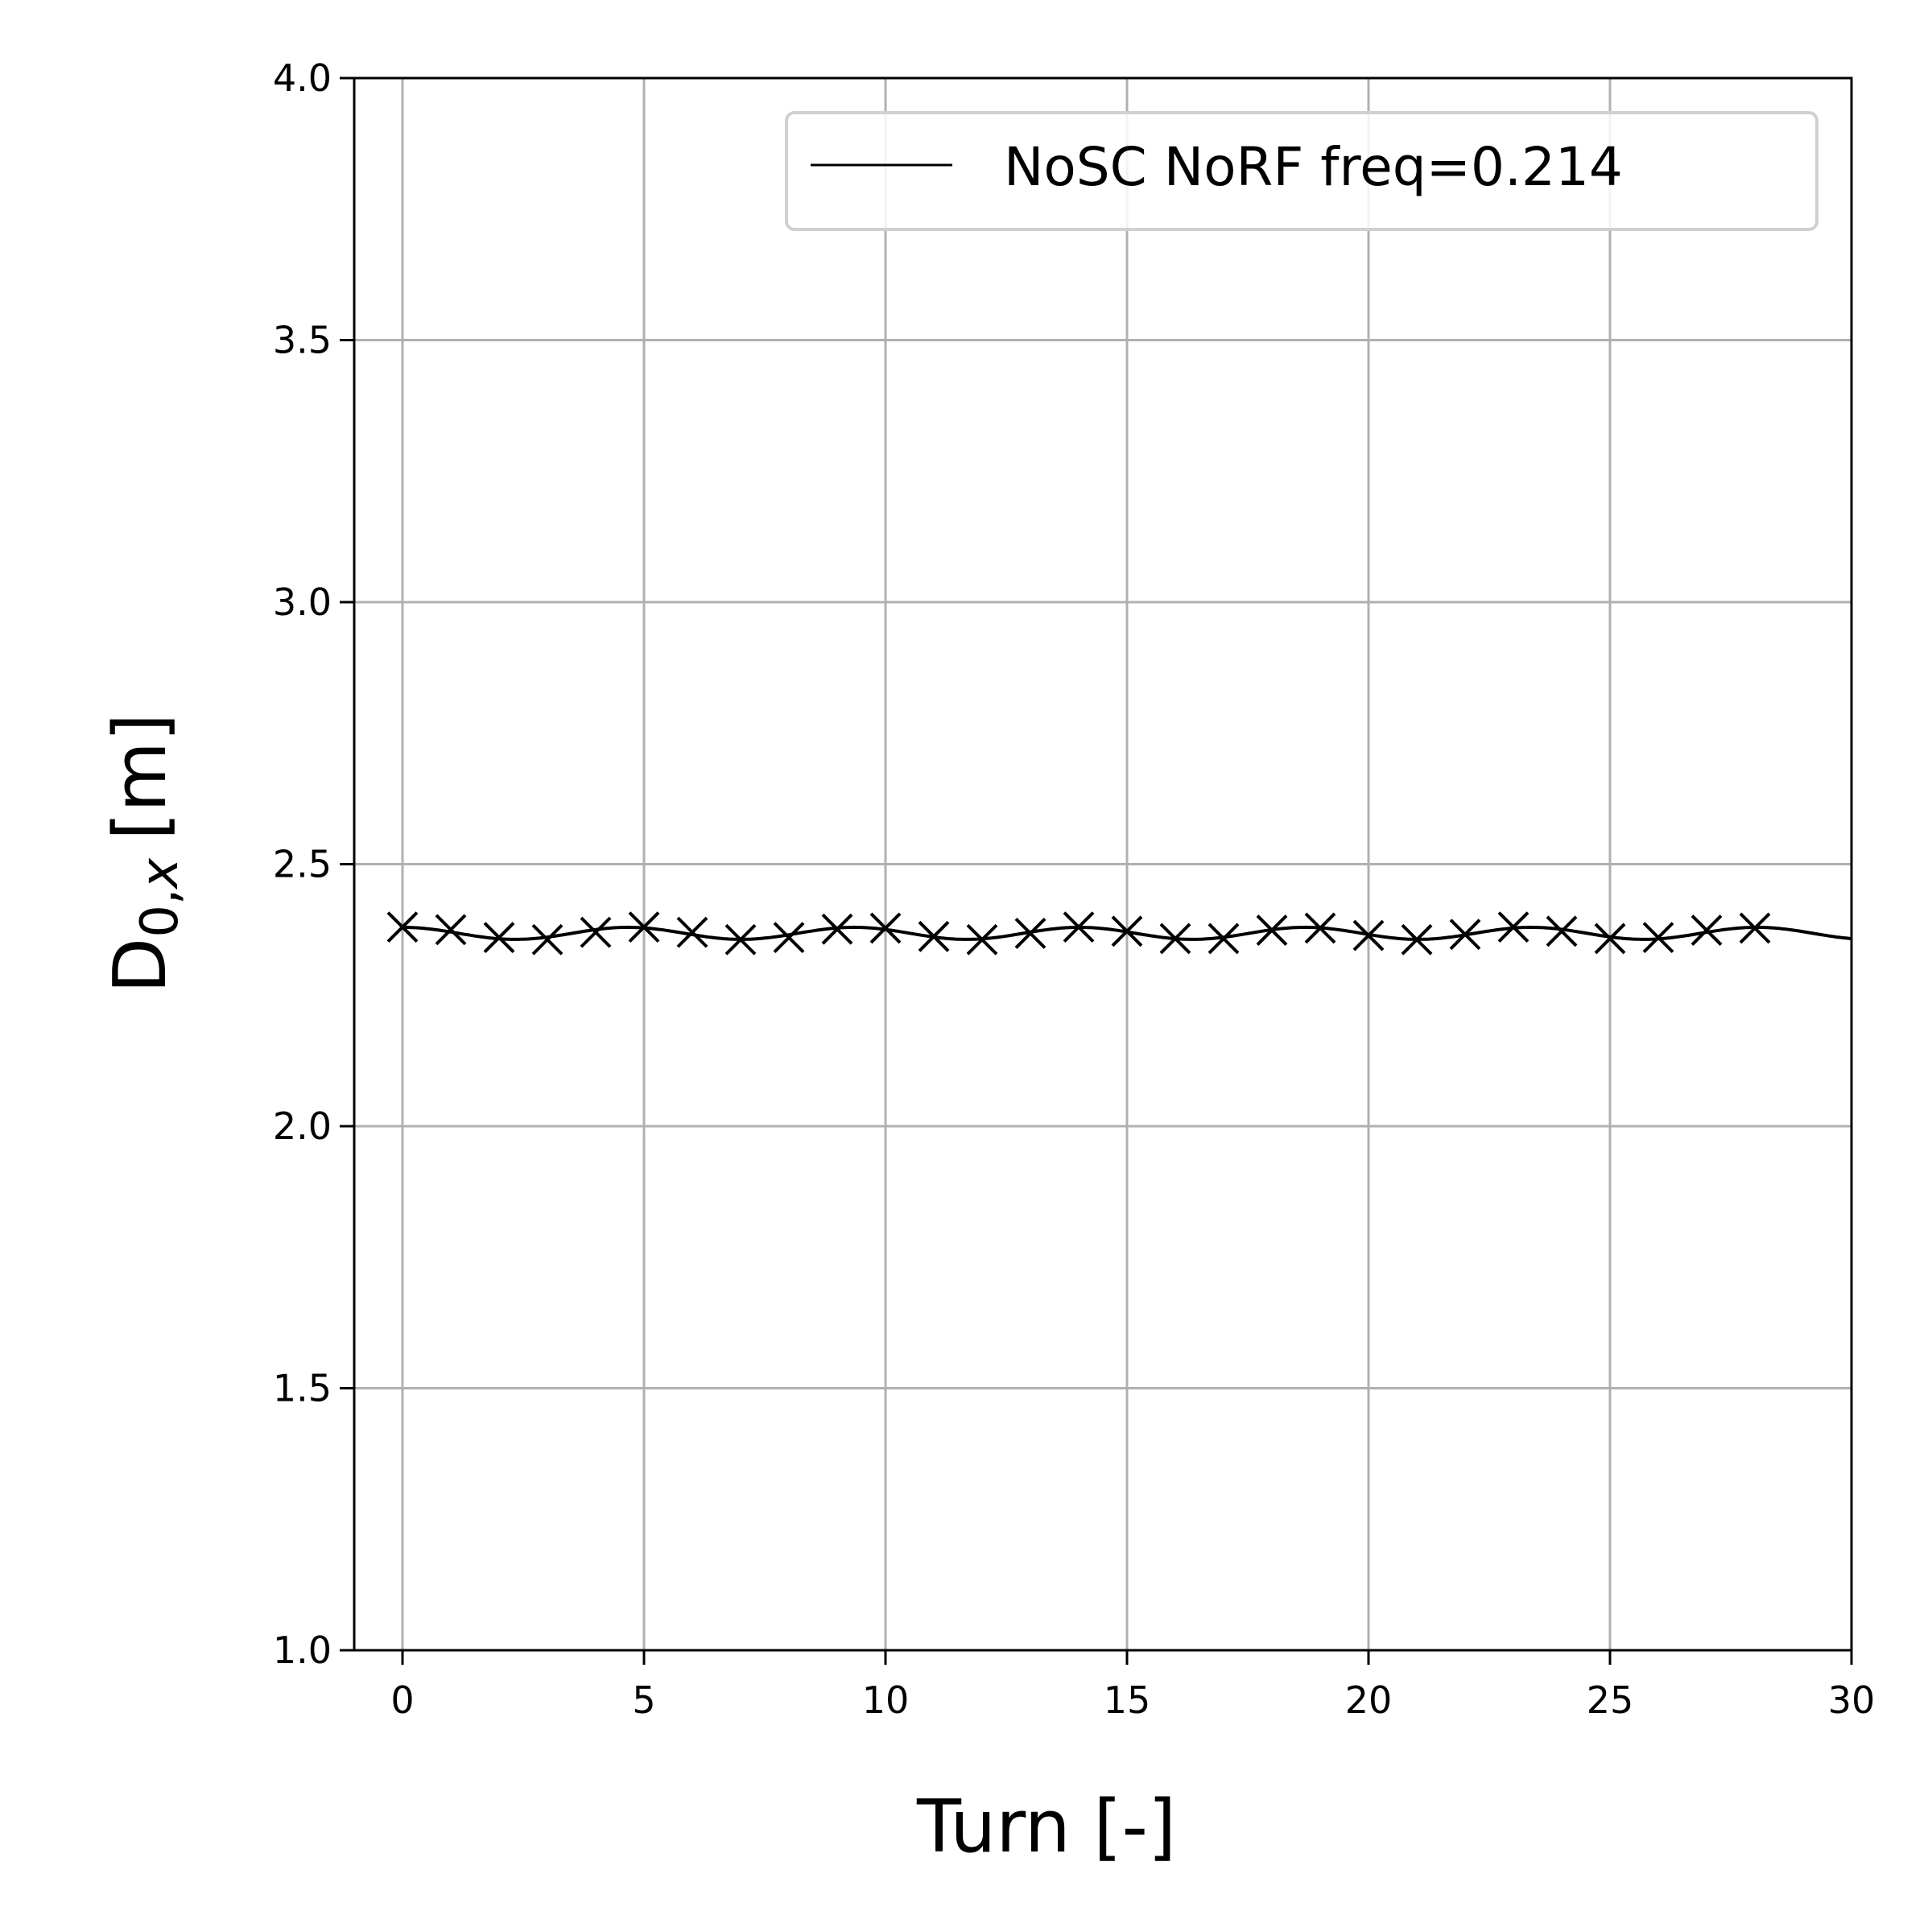 The height and width of the screenshot is (1932, 1932). What do you see at coordinates (160, 873) in the screenshot?
I see `y-axis-label-var: x` at bounding box center [160, 873].